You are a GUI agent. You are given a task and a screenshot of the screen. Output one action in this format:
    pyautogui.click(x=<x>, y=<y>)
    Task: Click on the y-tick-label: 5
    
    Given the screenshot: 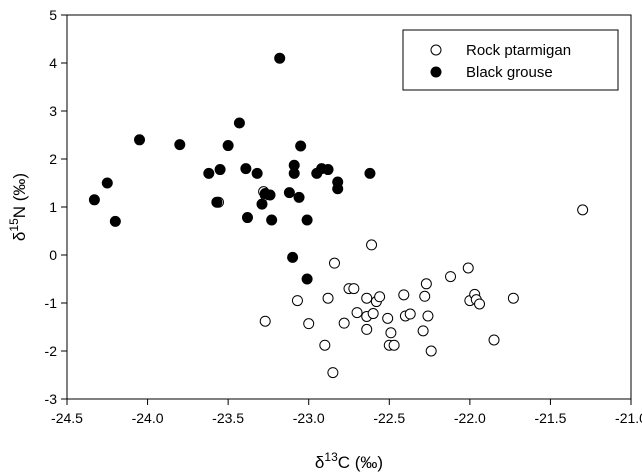 What is the action you would take?
    pyautogui.click(x=53, y=15)
    